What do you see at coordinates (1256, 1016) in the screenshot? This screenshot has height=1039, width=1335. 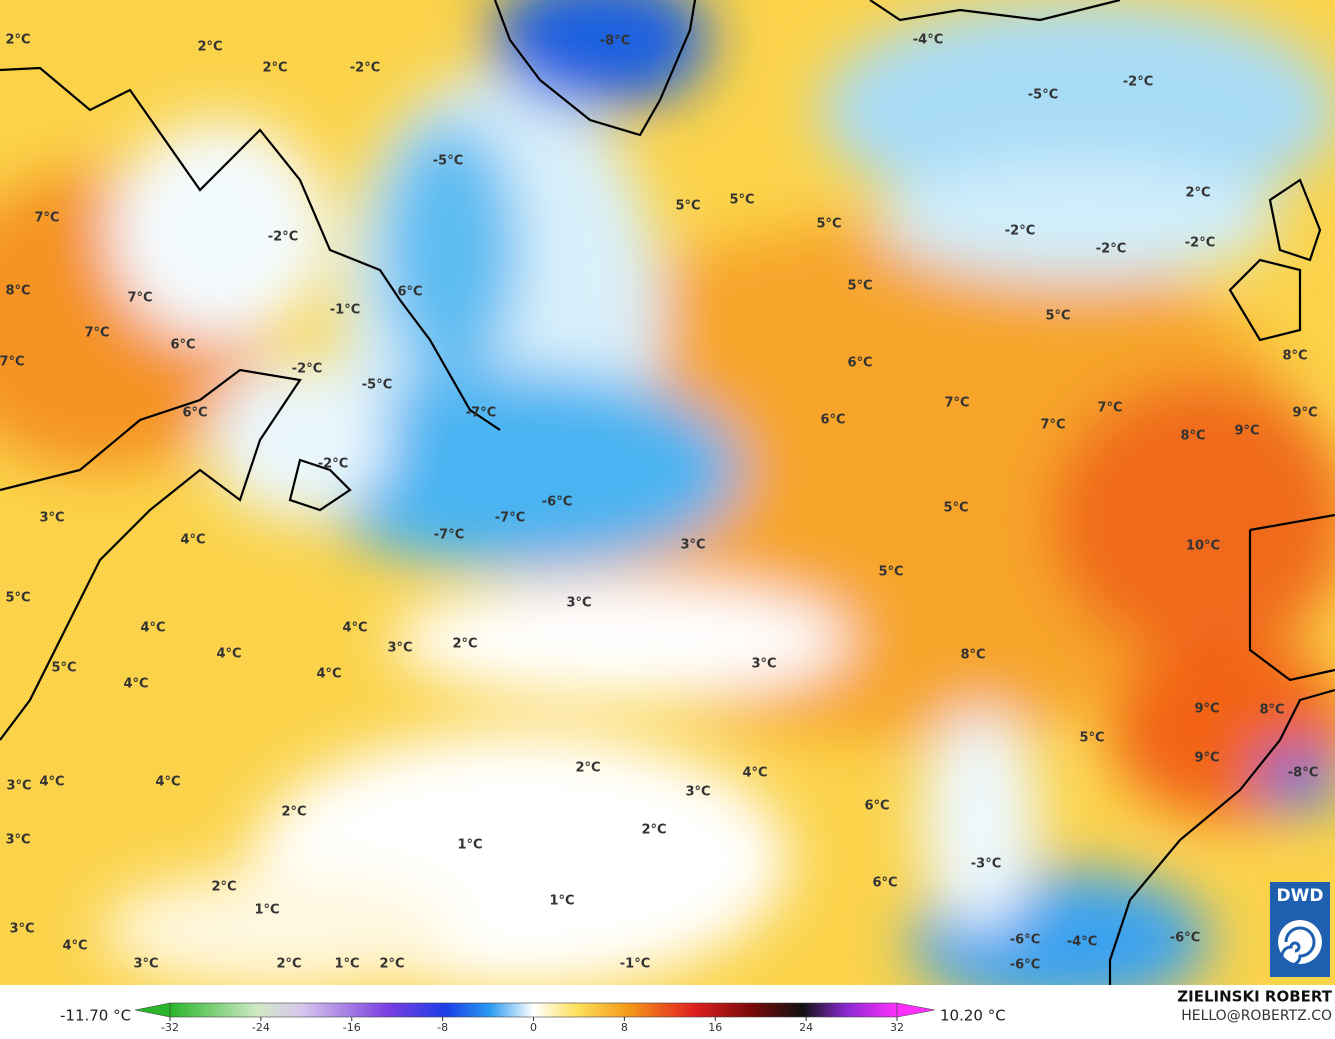 I see `credit-email: HELLO@ROBERTZ.CO` at bounding box center [1256, 1016].